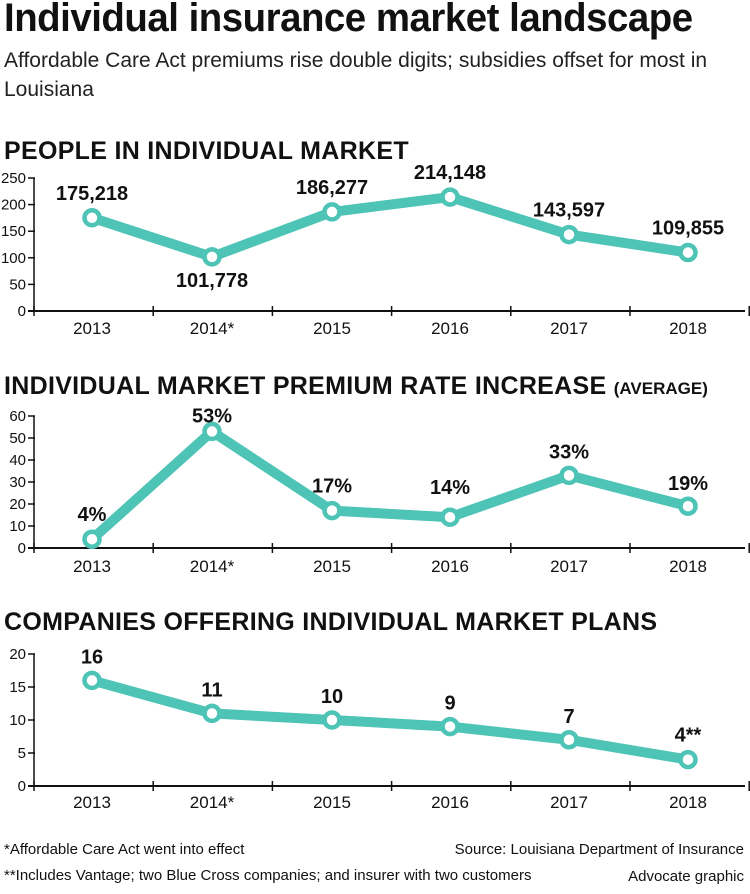 This screenshot has height=894, width=750. I want to click on y-tick-label: 30, so click(17, 482).